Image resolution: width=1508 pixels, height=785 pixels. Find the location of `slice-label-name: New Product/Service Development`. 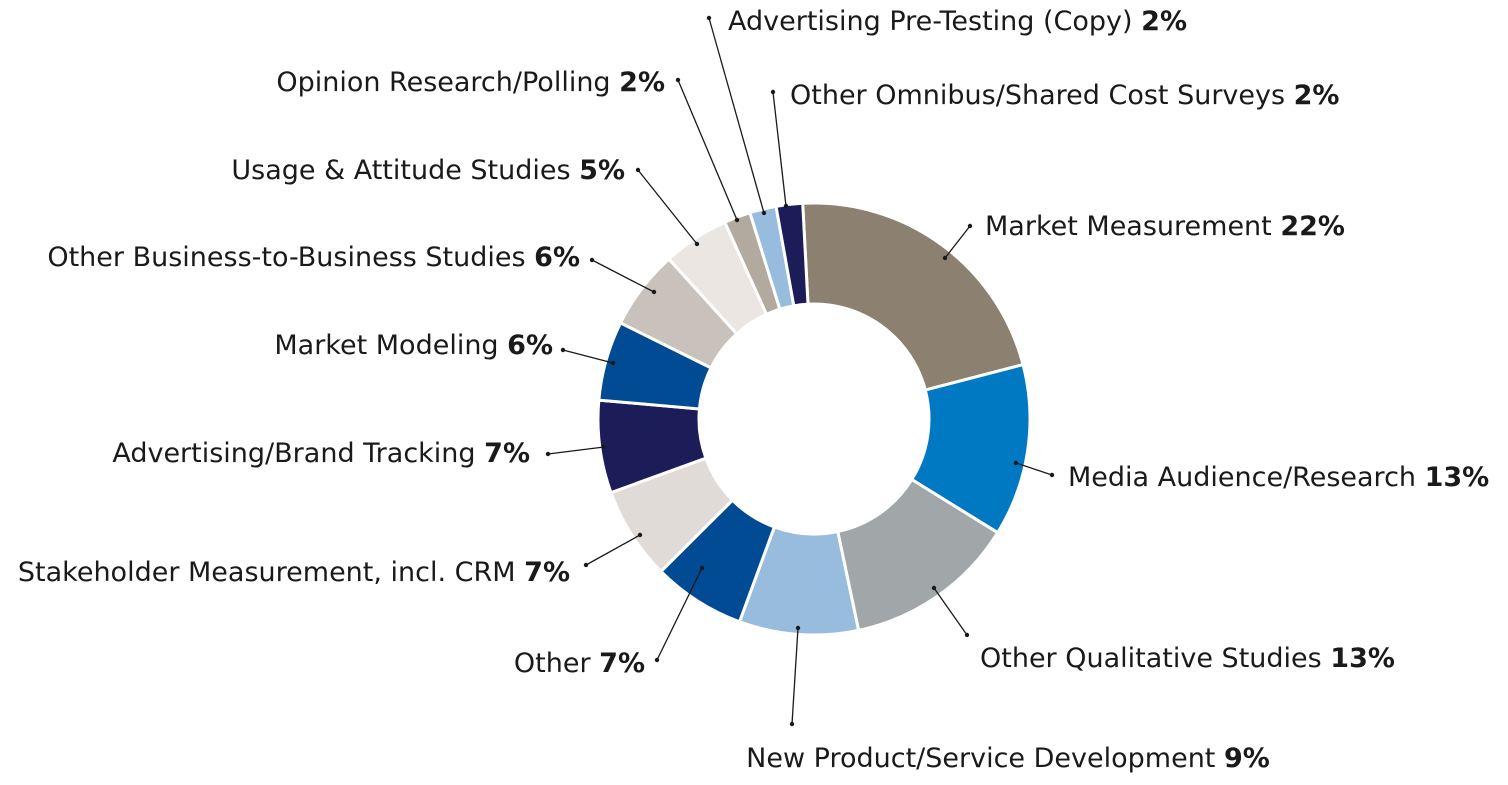

slice-label-name: New Product/Service Development is located at coordinates (985, 758).